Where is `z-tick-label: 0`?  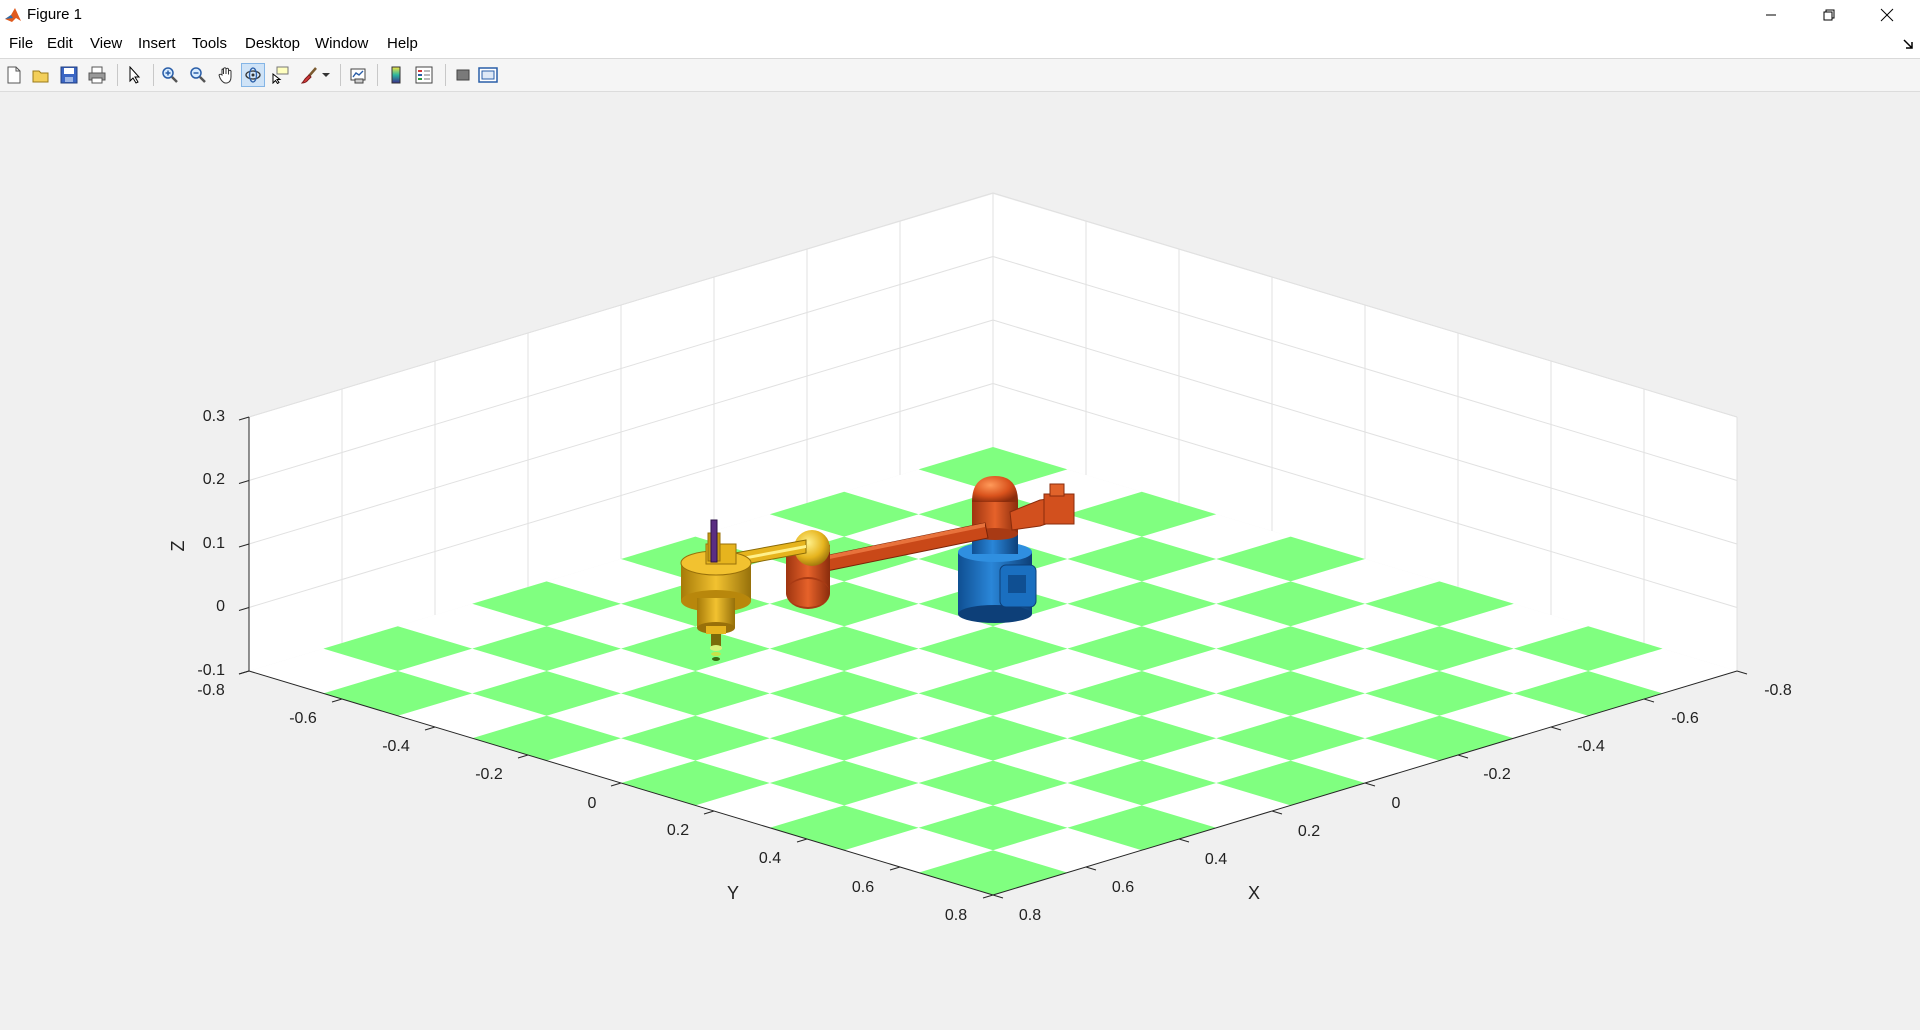
z-tick-label: 0 is located at coordinates (220, 606).